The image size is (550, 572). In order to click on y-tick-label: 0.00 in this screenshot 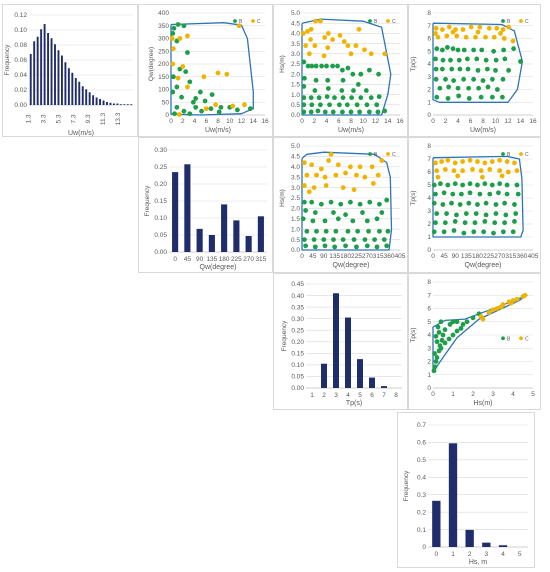, I will do `click(20, 105)`.